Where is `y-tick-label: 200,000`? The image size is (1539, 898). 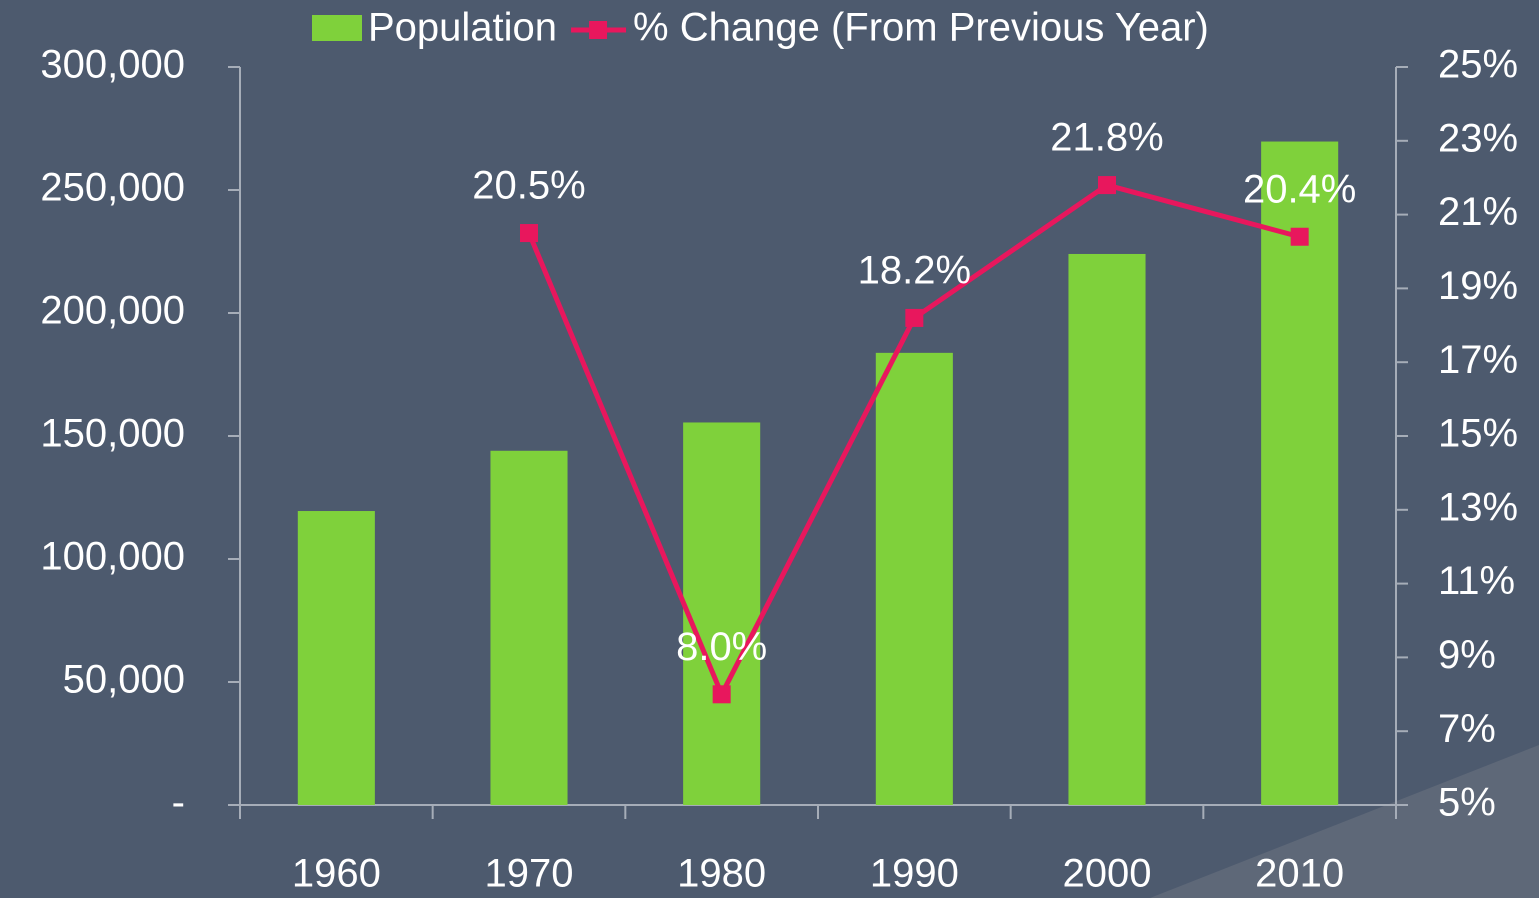
y-tick-label: 200,000 is located at coordinates (112, 311).